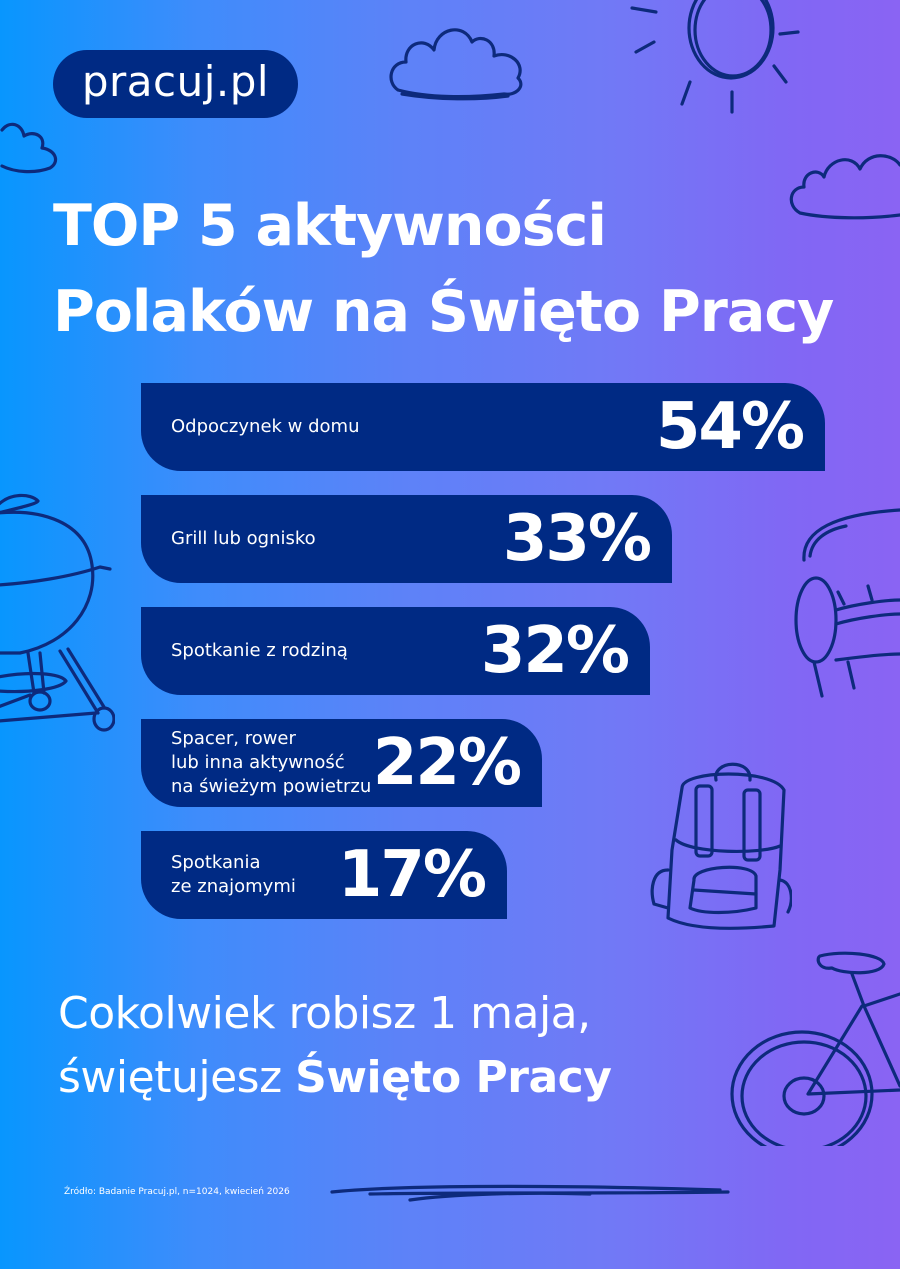  What do you see at coordinates (443, 312) in the screenshot?
I see `title-line-2: Polaków na Święto Pracy` at bounding box center [443, 312].